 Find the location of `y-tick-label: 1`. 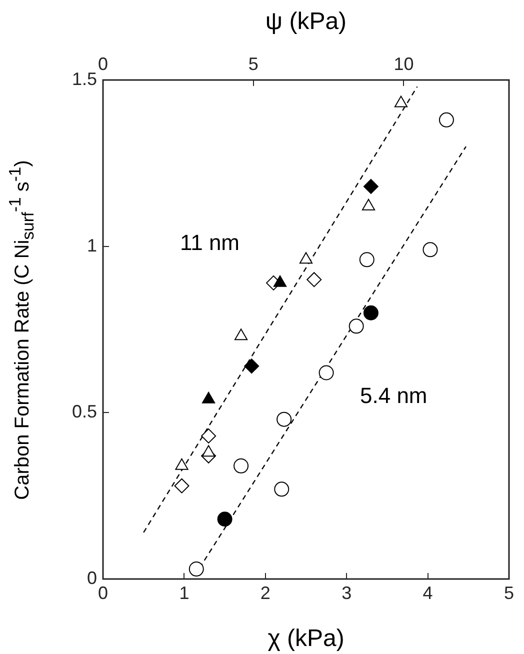

y-tick-label: 1 is located at coordinates (91, 245).